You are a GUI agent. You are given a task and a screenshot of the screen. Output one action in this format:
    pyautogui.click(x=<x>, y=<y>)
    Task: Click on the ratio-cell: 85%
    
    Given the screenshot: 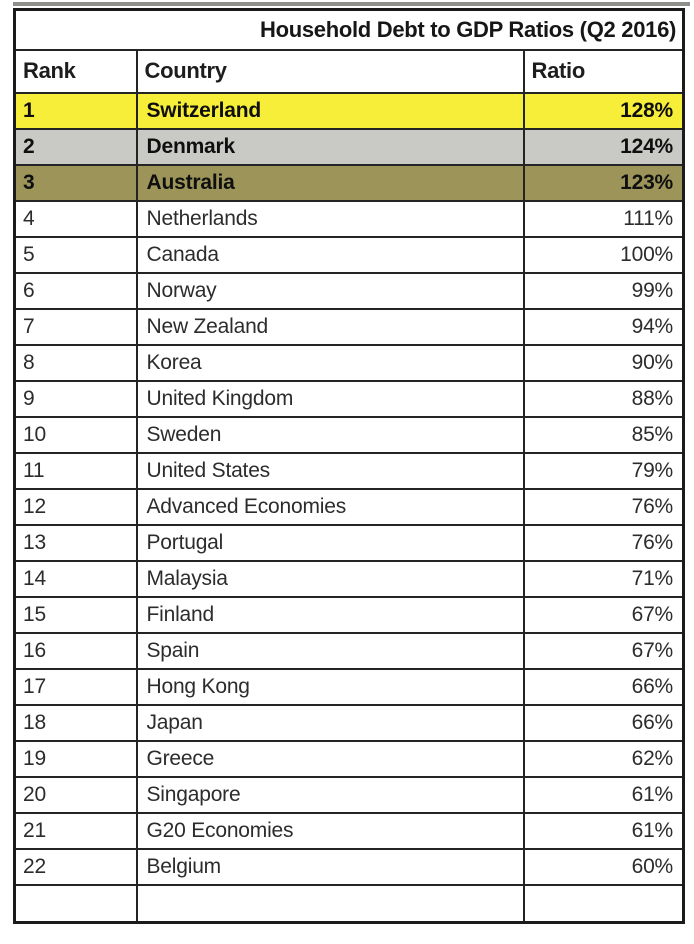 What is the action you would take?
    pyautogui.click(x=603, y=434)
    